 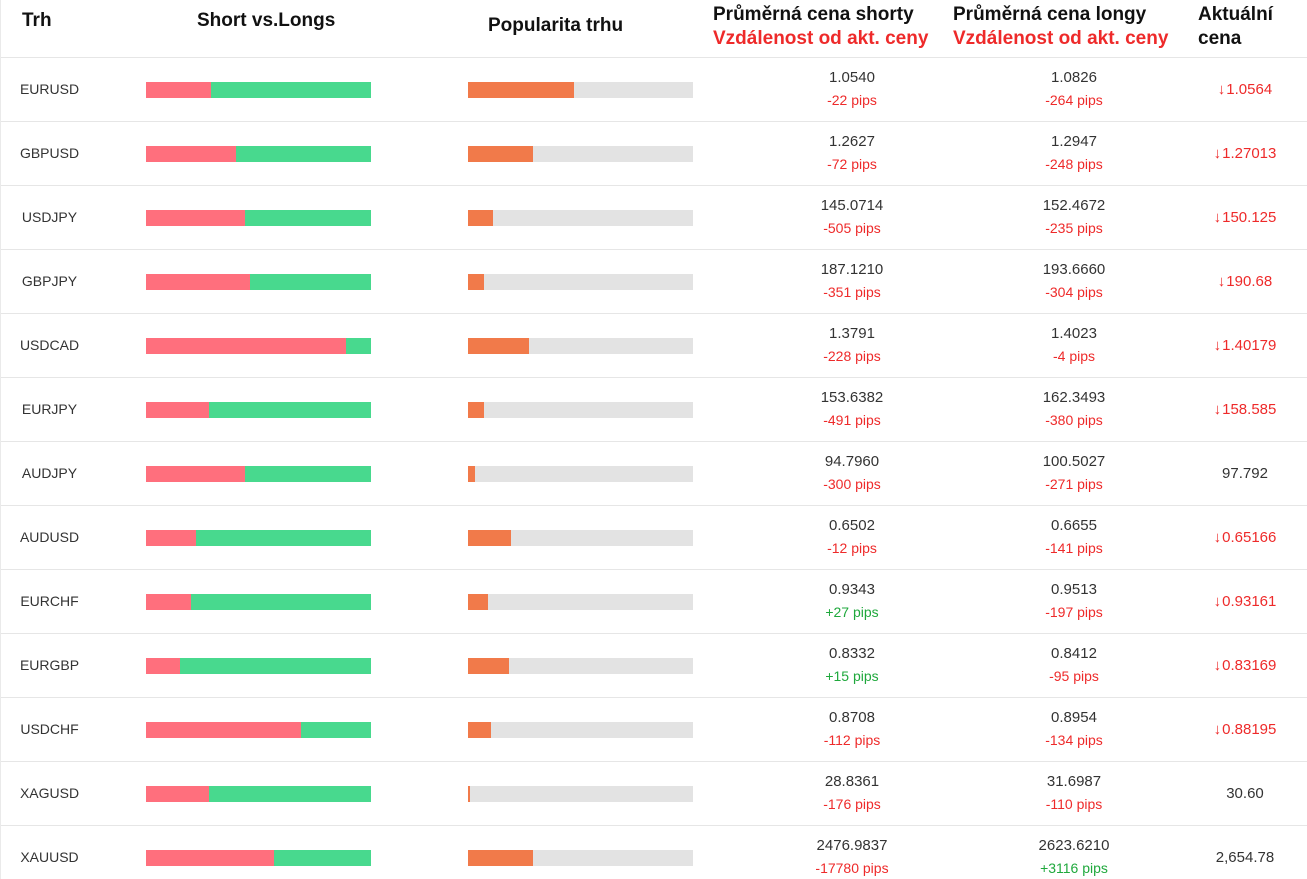 I want to click on market-symbol: USDCAD, so click(x=49, y=345).